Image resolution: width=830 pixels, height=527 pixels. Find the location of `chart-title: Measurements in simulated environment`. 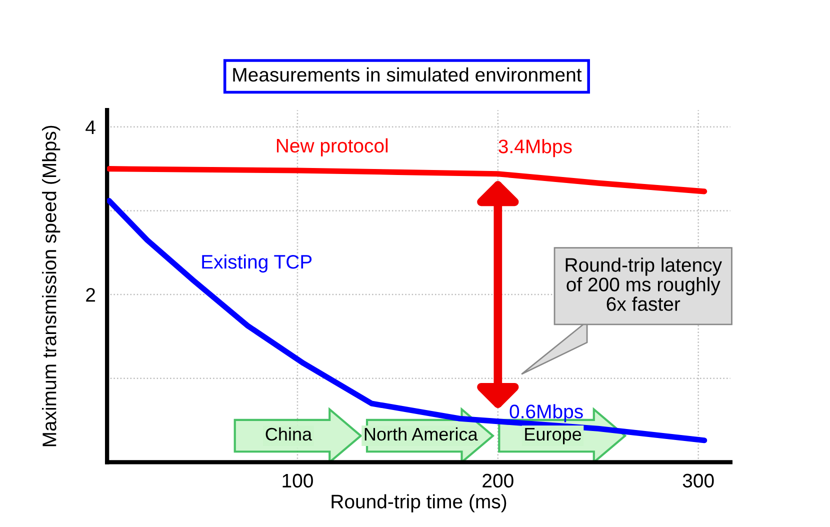

chart-title: Measurements in simulated environment is located at coordinates (407, 74).